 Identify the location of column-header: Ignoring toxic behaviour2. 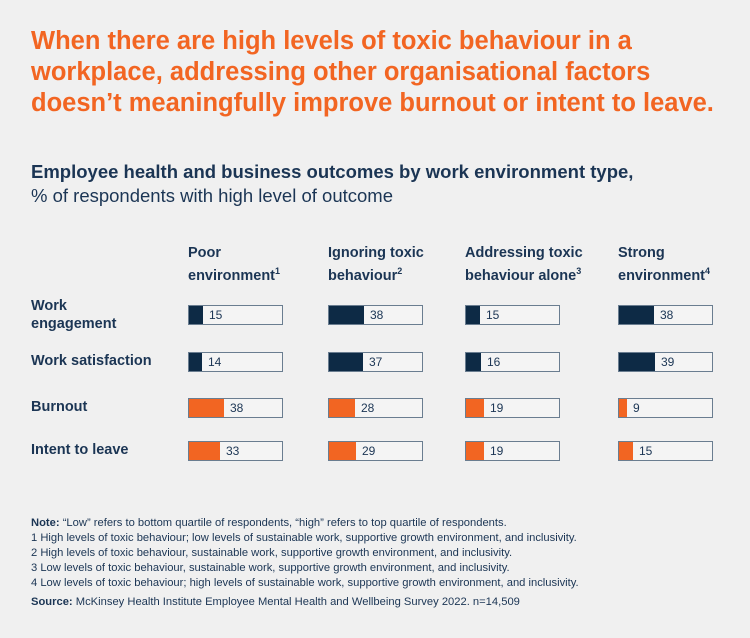
(376, 264).